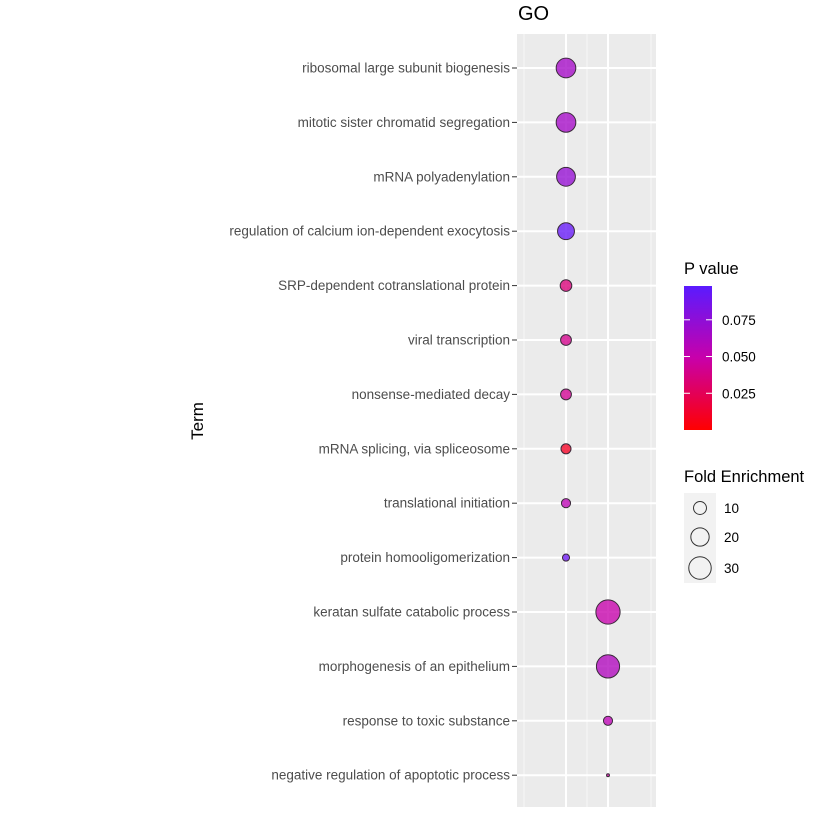  What do you see at coordinates (414, 448) in the screenshot?
I see `term-label: mRNA splicing, via spliceosome` at bounding box center [414, 448].